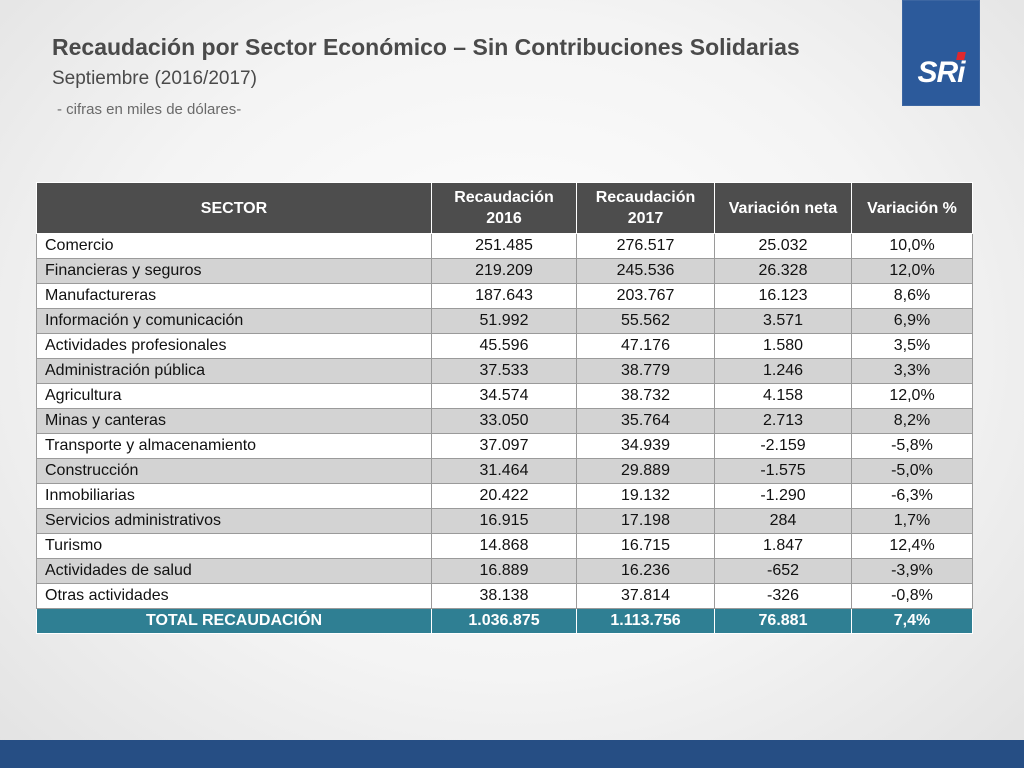 The width and height of the screenshot is (1024, 768). Describe the element at coordinates (912, 396) in the screenshot. I see `variacion-pct-cell: 12,0%` at that location.